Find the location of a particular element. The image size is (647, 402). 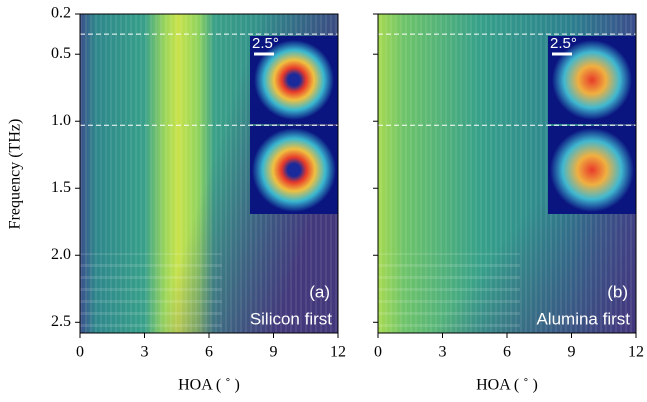

y-tick-label: 1.5 is located at coordinates (61, 187).